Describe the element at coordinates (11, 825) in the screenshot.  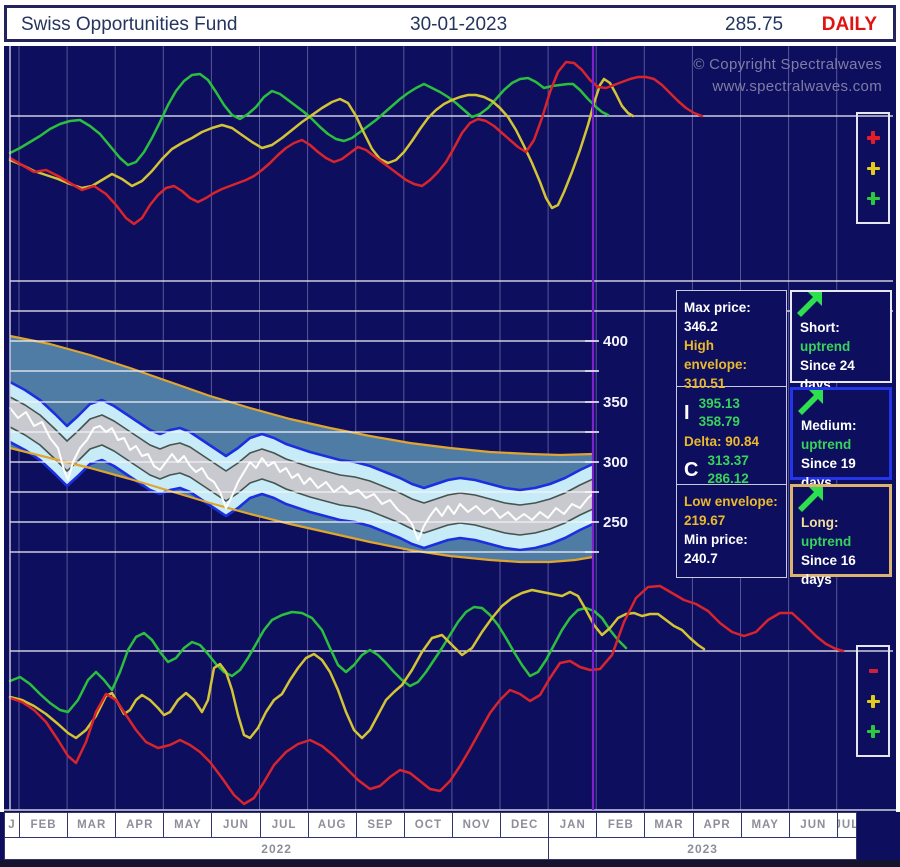
I see `month-cell: J` at that location.